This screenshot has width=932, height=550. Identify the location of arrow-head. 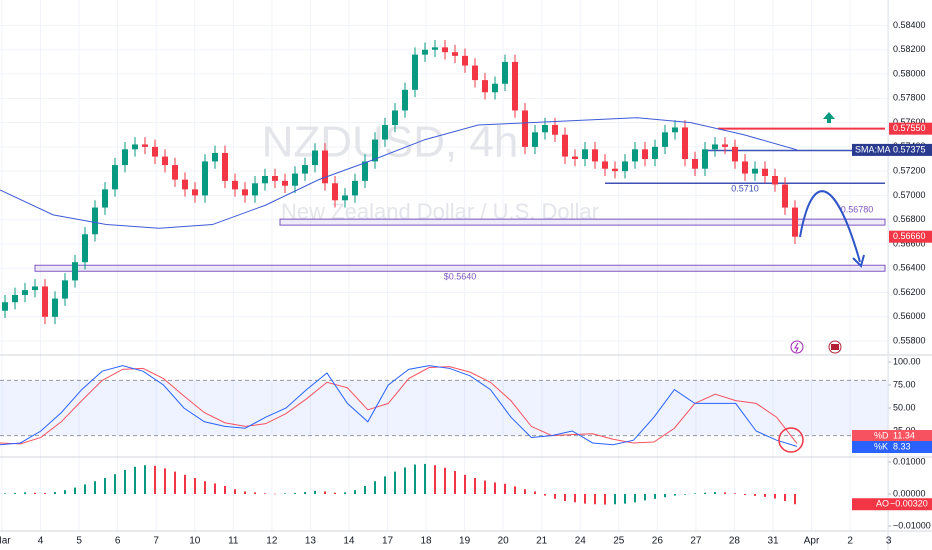
(858, 261).